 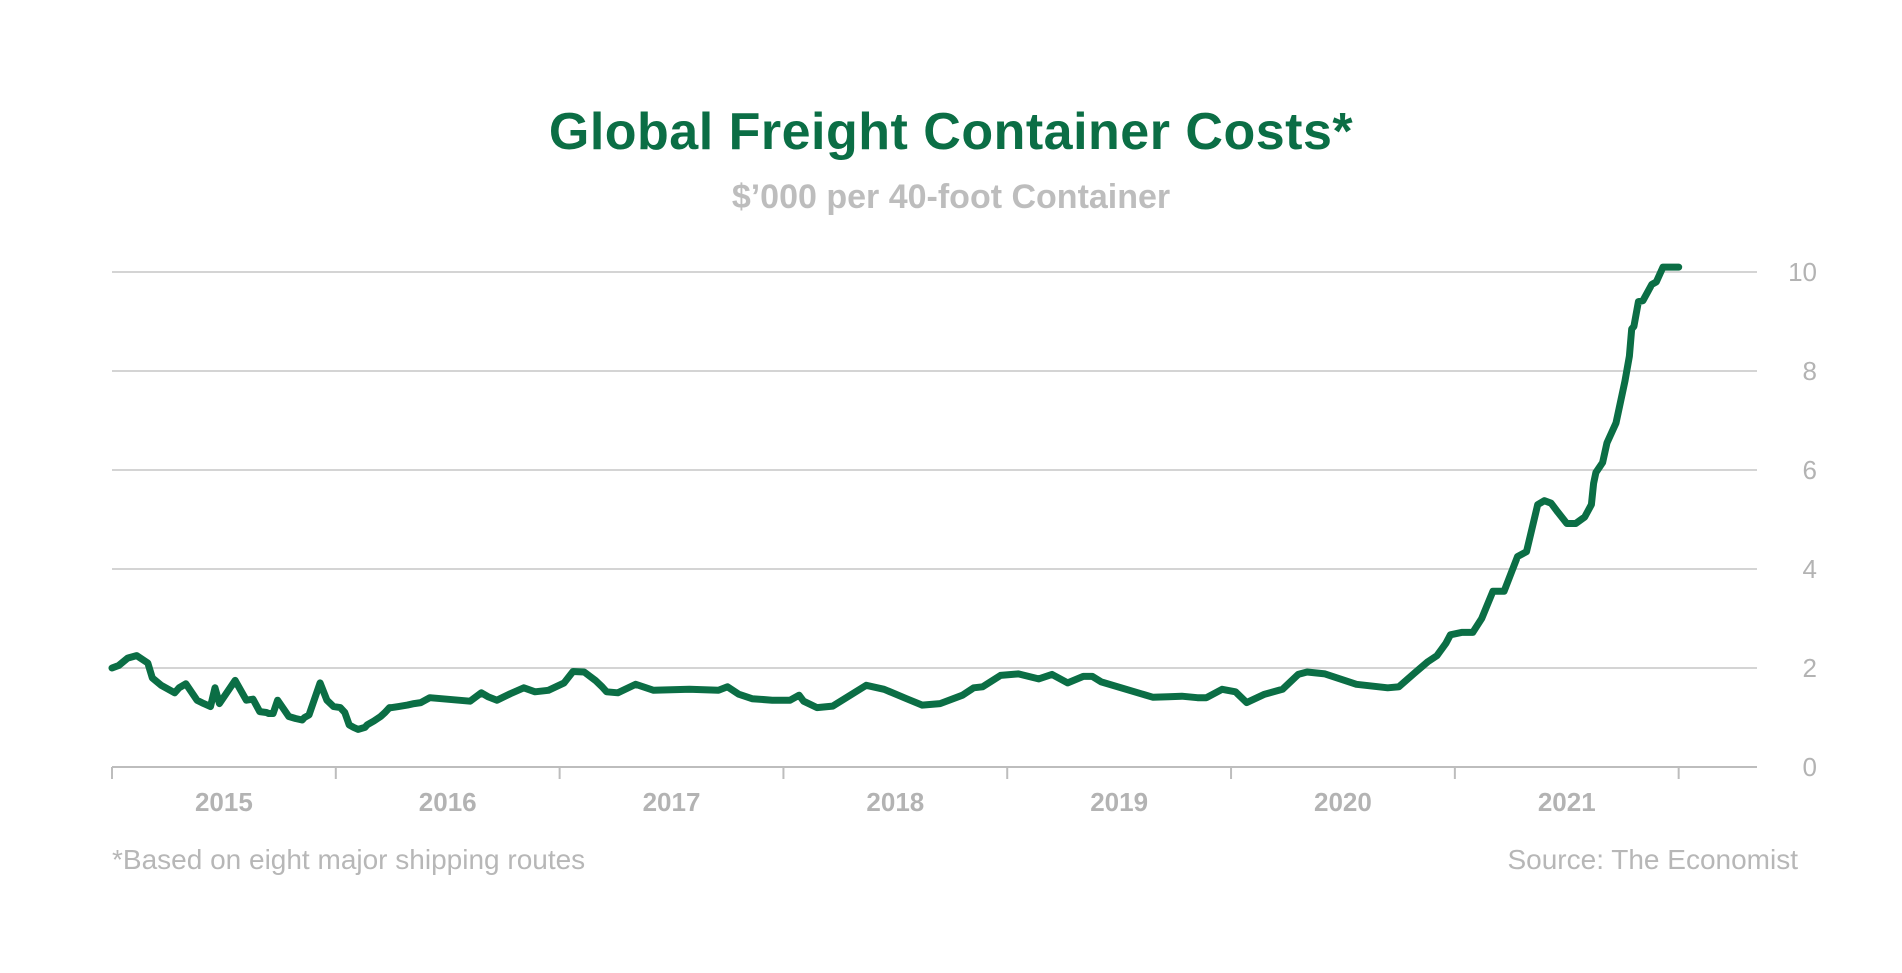 What do you see at coordinates (951, 197) in the screenshot?
I see `chart-subtitle: $’000 per 40-foot Container` at bounding box center [951, 197].